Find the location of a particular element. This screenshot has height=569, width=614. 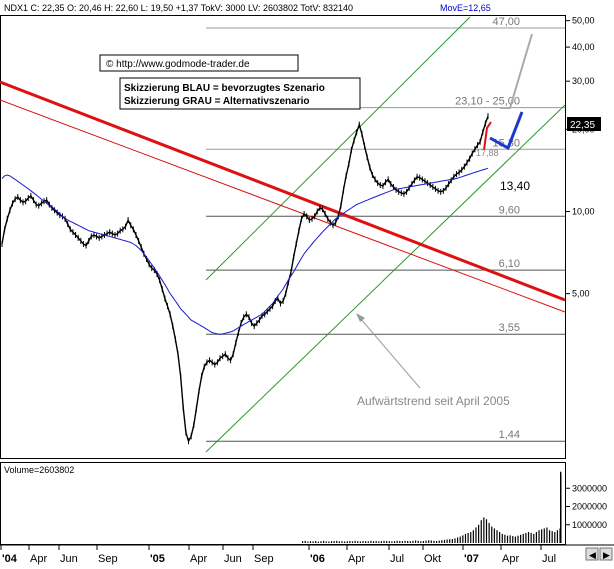

volume-label: Volume=2603802 is located at coordinates (39, 470).